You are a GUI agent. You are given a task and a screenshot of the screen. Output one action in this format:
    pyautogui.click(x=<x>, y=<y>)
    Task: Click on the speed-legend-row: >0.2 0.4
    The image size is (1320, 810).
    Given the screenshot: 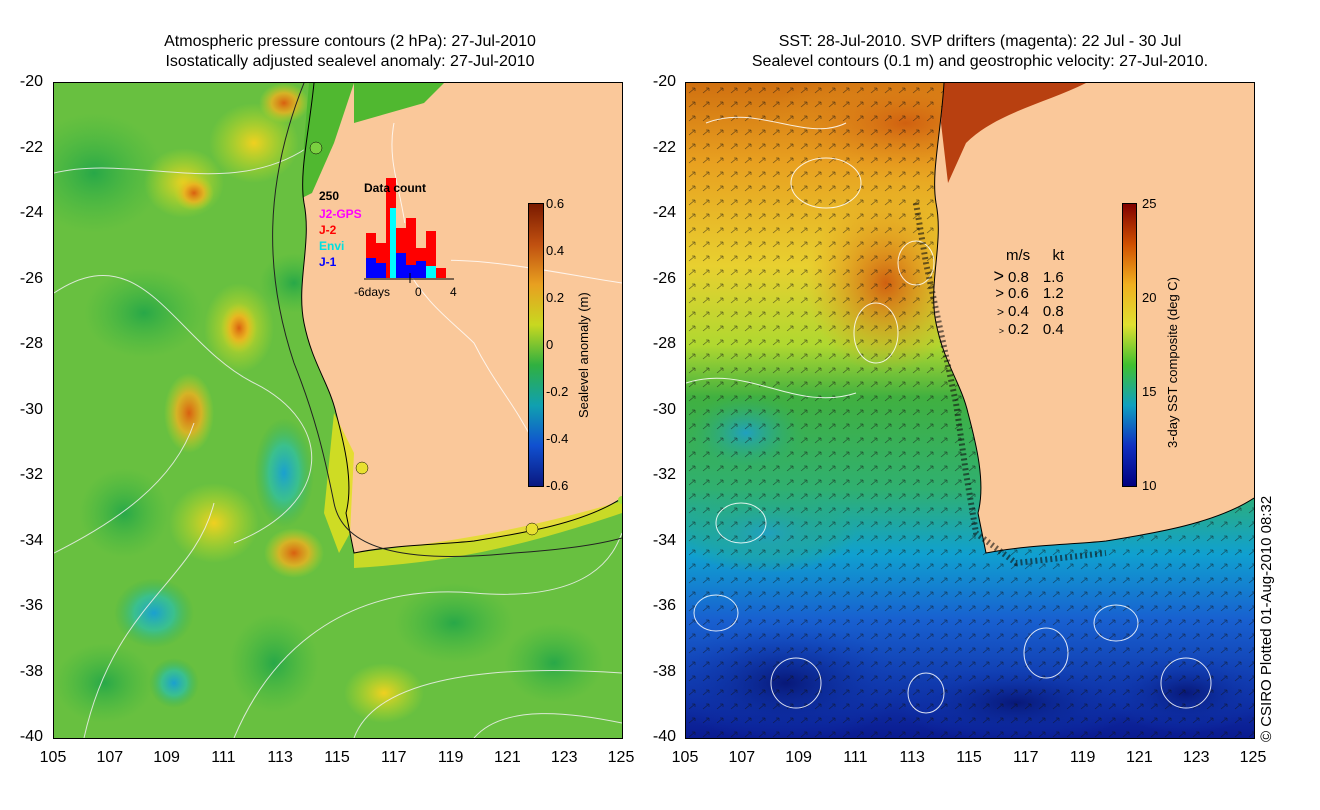 What is the action you would take?
    pyautogui.click(x=1025, y=330)
    